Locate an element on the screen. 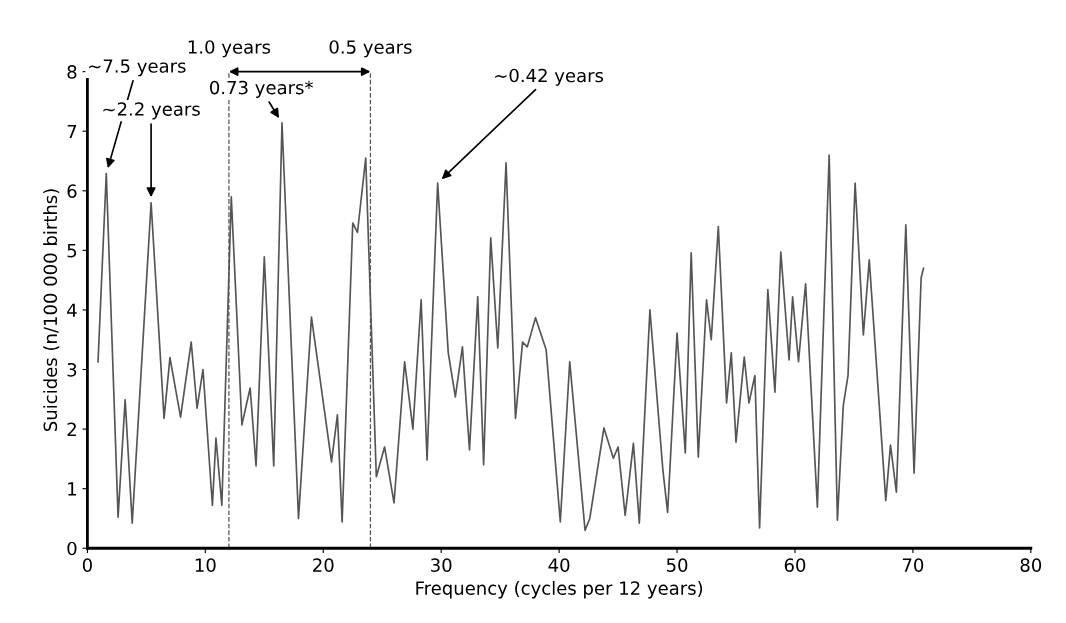 The image size is (1066, 623). annotation: 0.73 years* is located at coordinates (261, 89).